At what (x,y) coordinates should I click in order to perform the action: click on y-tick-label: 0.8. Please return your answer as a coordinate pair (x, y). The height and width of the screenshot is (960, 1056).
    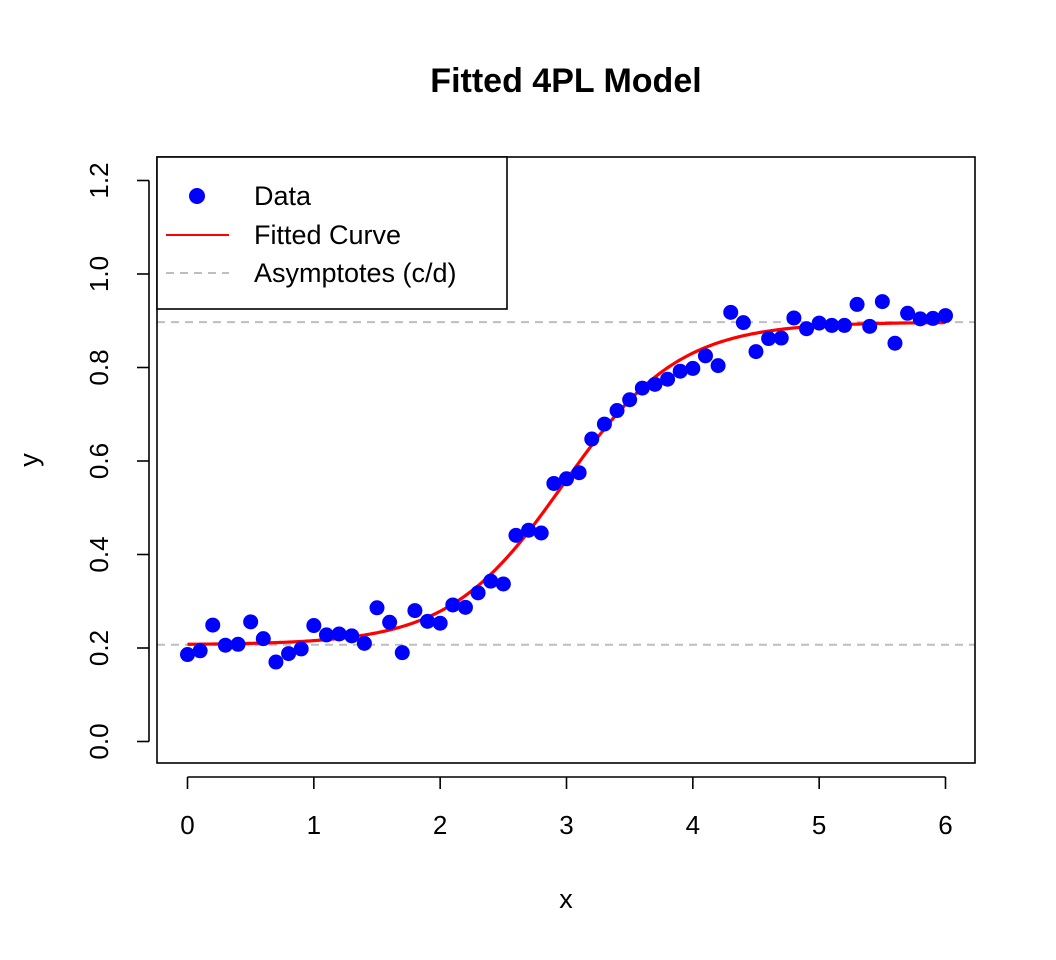
    Looking at the image, I should click on (99, 367).